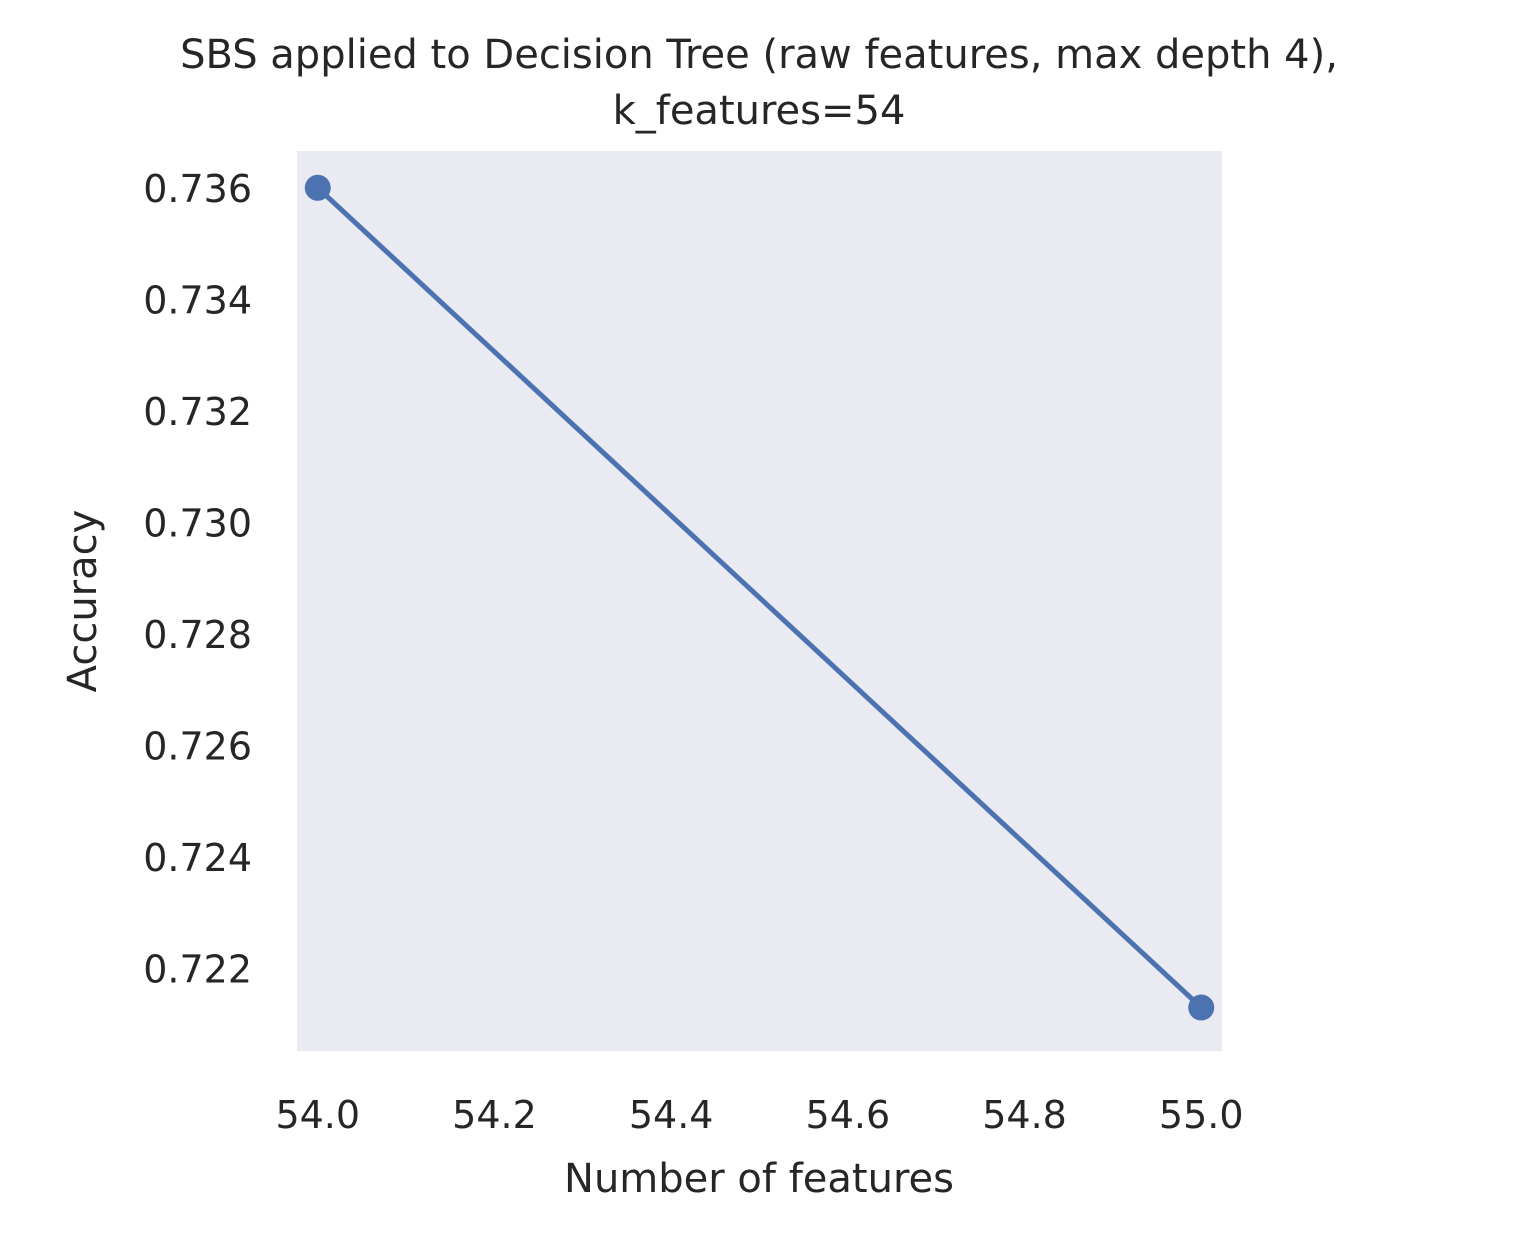  Describe the element at coordinates (197, 858) in the screenshot. I see `y-tick-label: 0.724` at that location.